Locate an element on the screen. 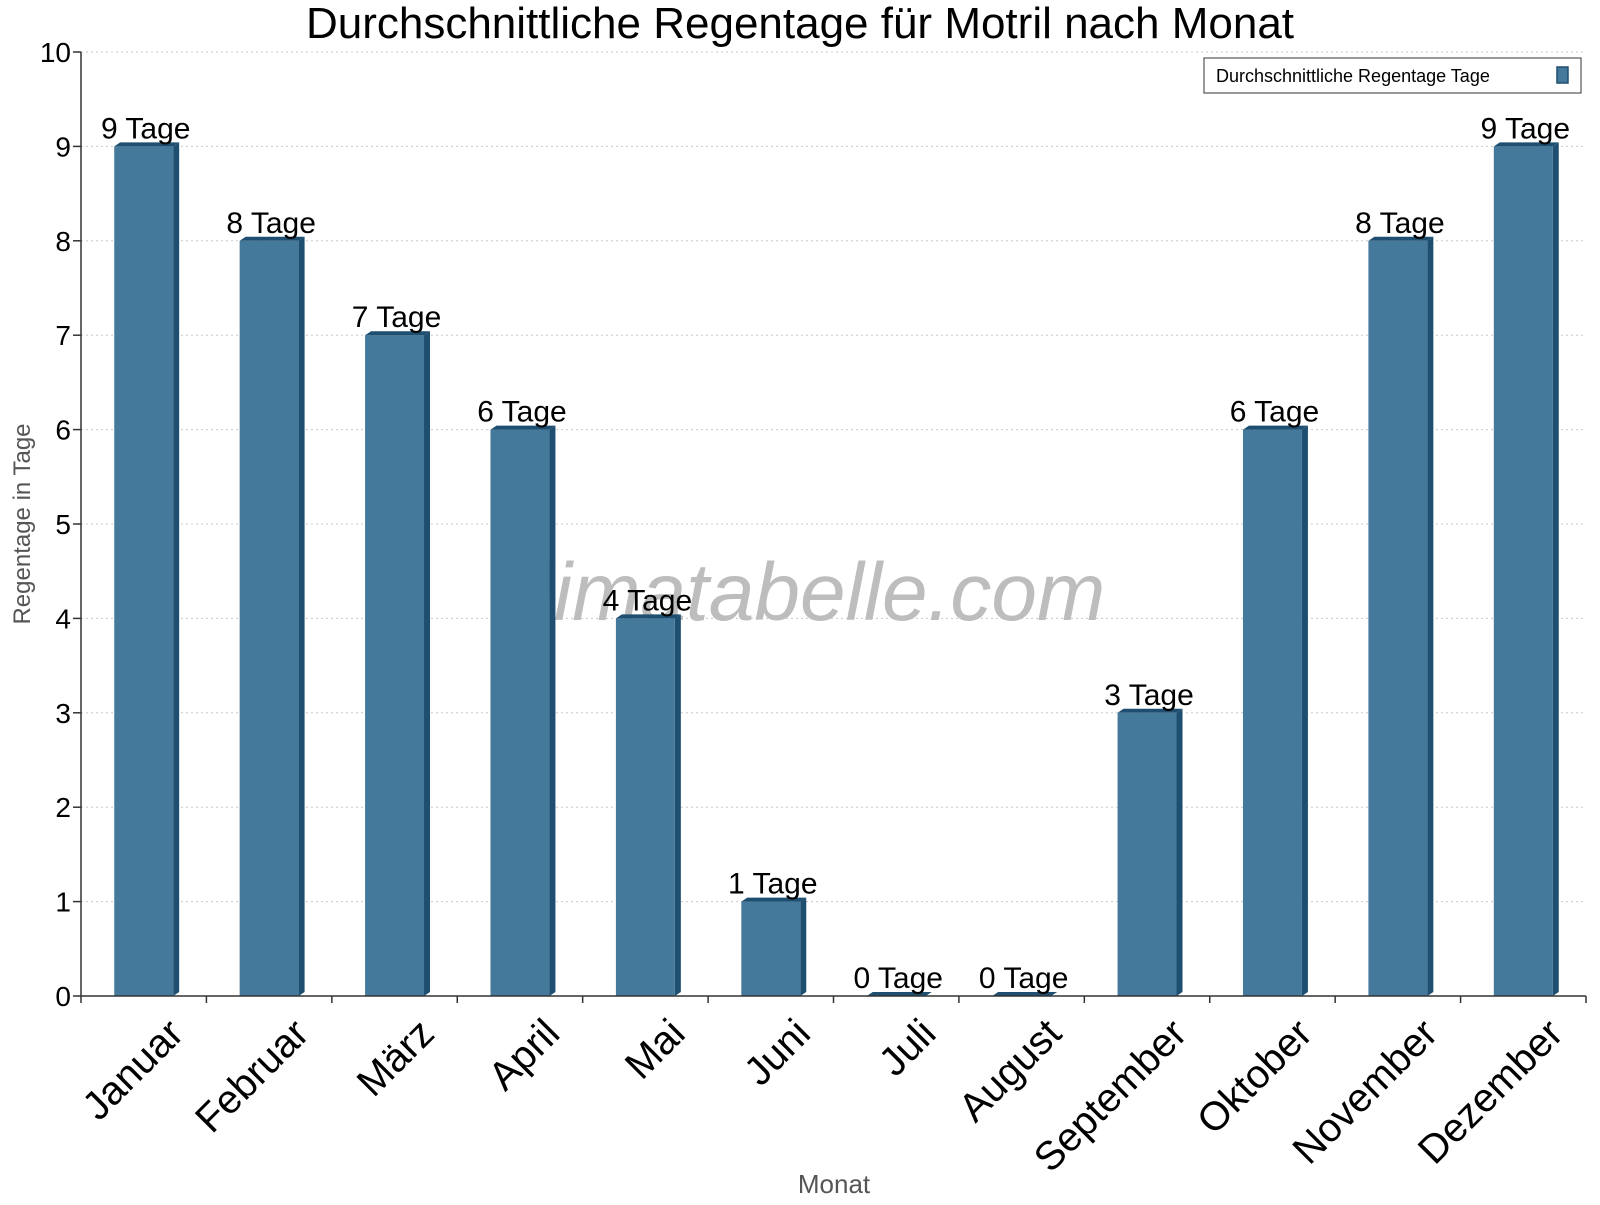 Image resolution: width=1600 pixels, height=1205 pixels. y-tick-label: 7 is located at coordinates (63, 335).